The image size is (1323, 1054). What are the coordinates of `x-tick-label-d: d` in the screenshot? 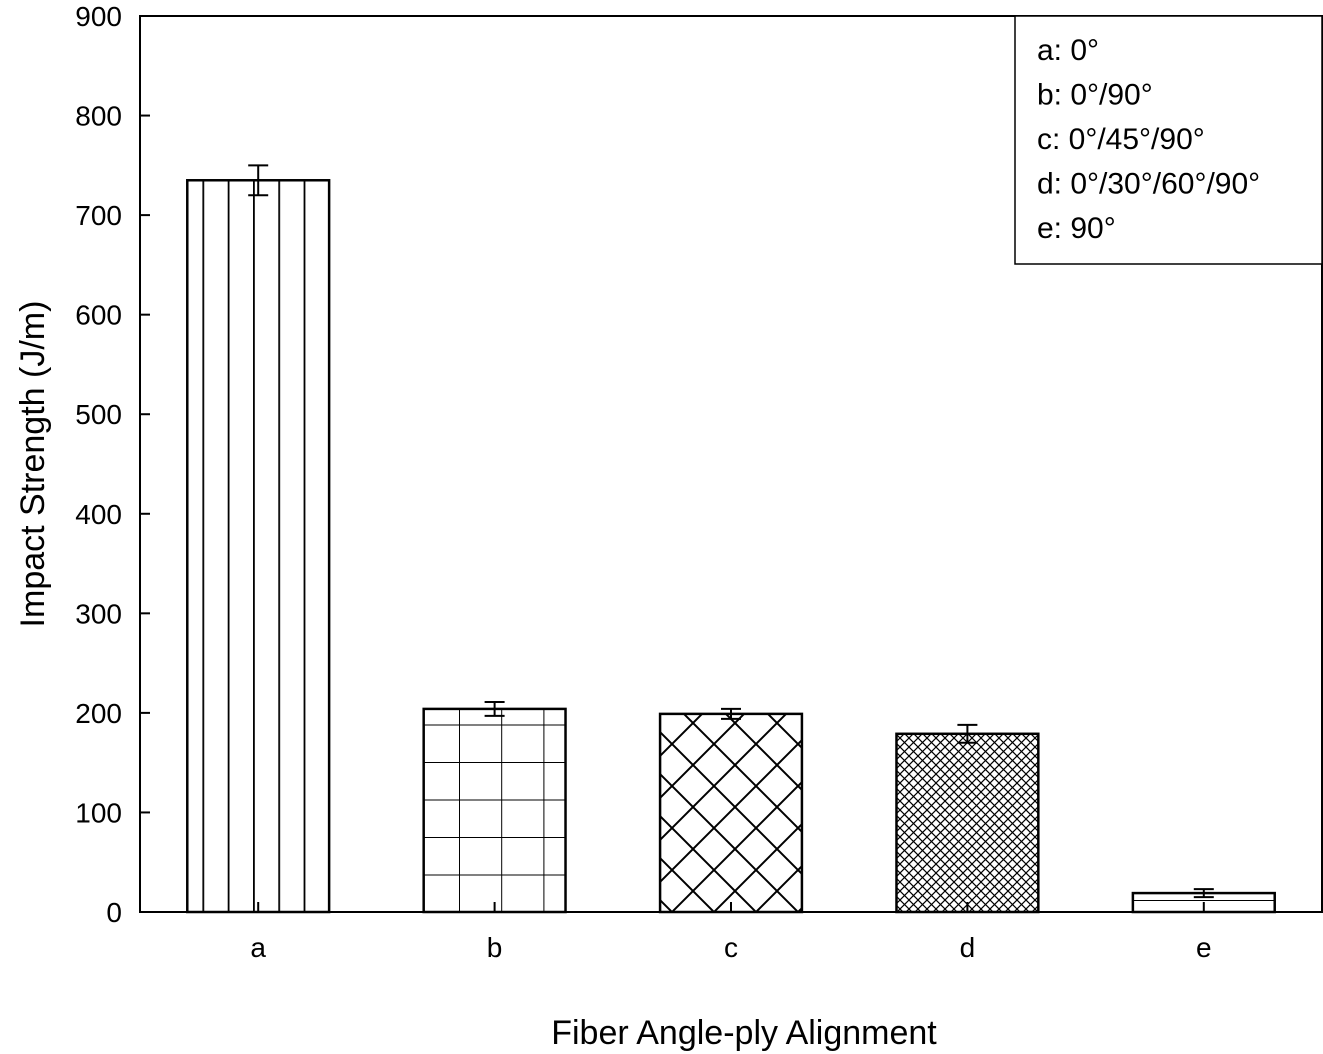 It's located at (968, 947).